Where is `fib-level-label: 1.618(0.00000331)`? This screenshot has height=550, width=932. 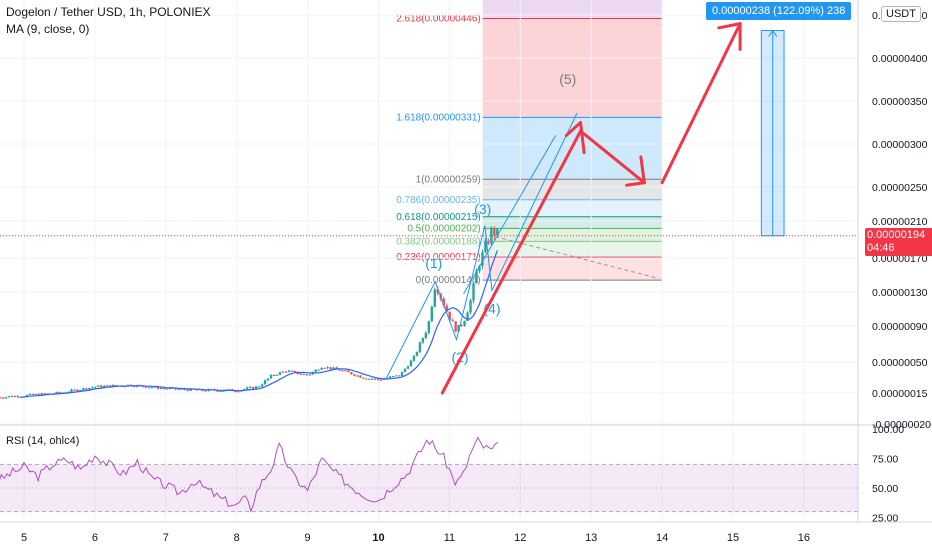
fib-level-label: 1.618(0.00000331) is located at coordinates (438, 117).